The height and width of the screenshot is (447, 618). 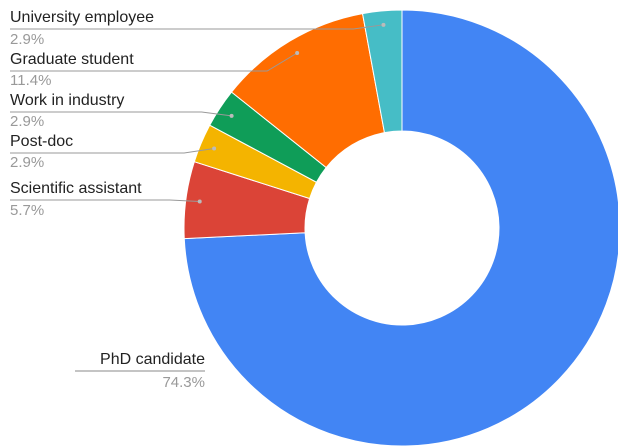 What do you see at coordinates (72, 59) in the screenshot?
I see `slice-label: Graduate student` at bounding box center [72, 59].